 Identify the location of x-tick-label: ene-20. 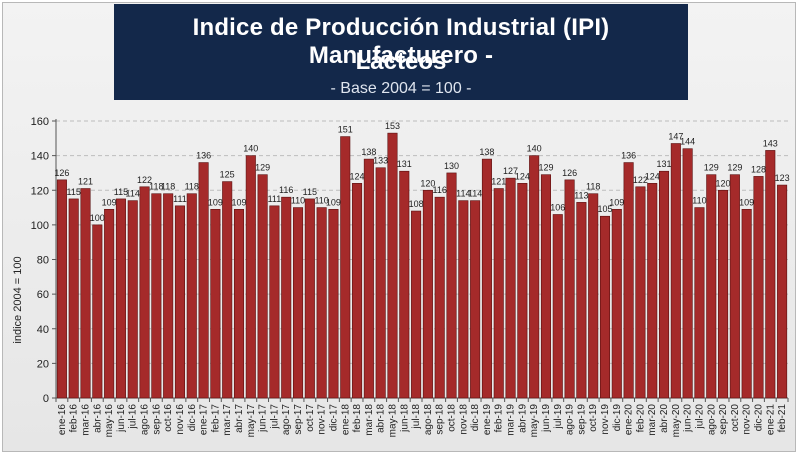
(629, 420).